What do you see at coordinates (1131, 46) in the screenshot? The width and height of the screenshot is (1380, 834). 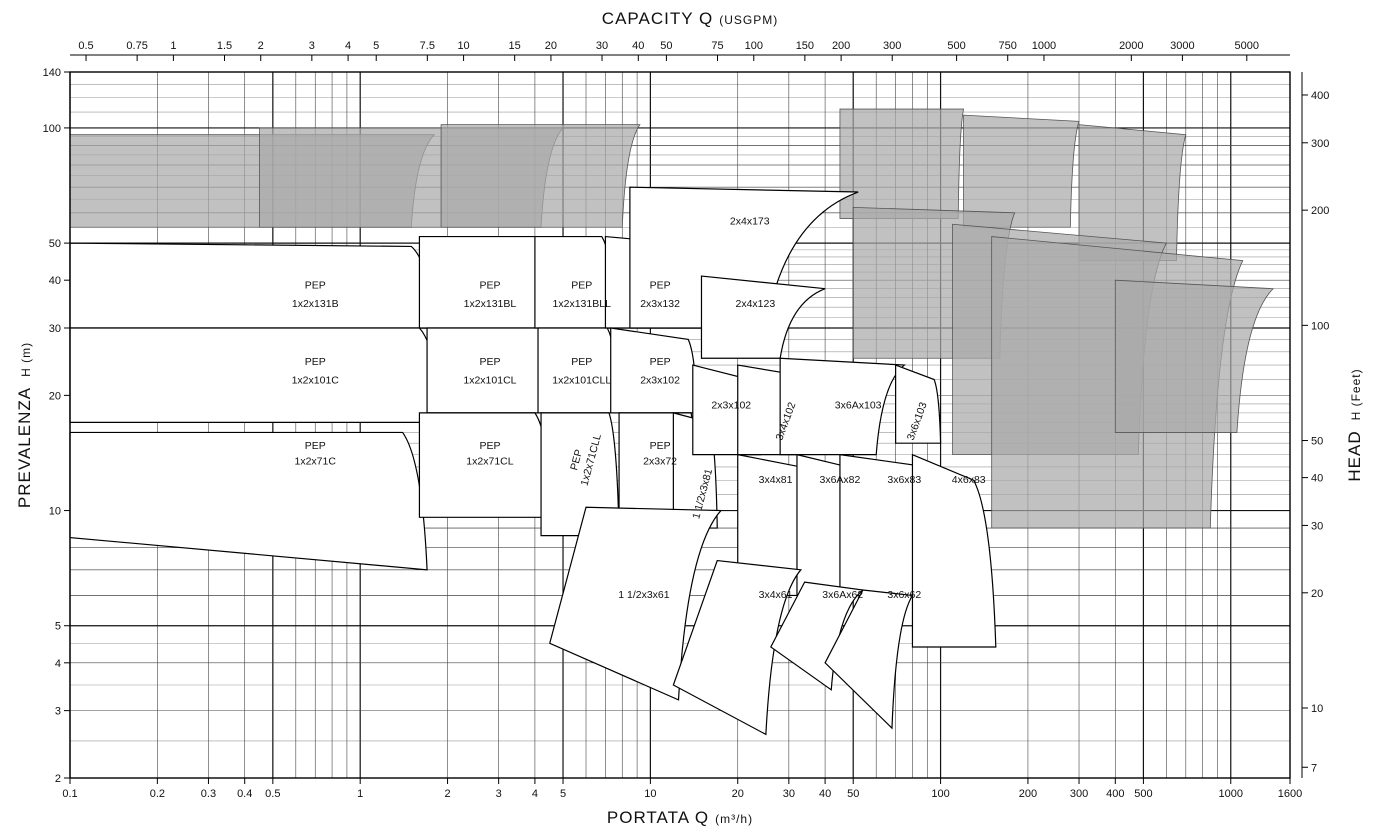 I see `top-tick-label: 2000` at bounding box center [1131, 46].